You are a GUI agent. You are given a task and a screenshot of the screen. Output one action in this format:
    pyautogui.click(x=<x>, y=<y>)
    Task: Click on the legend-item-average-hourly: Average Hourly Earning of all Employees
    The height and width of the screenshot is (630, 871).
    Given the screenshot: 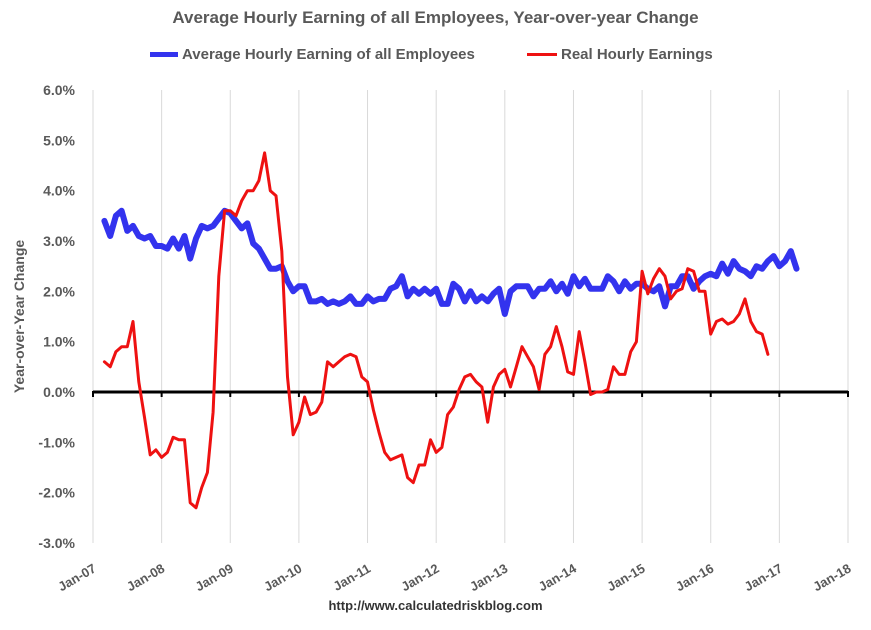 What is the action you would take?
    pyautogui.click(x=312, y=54)
    